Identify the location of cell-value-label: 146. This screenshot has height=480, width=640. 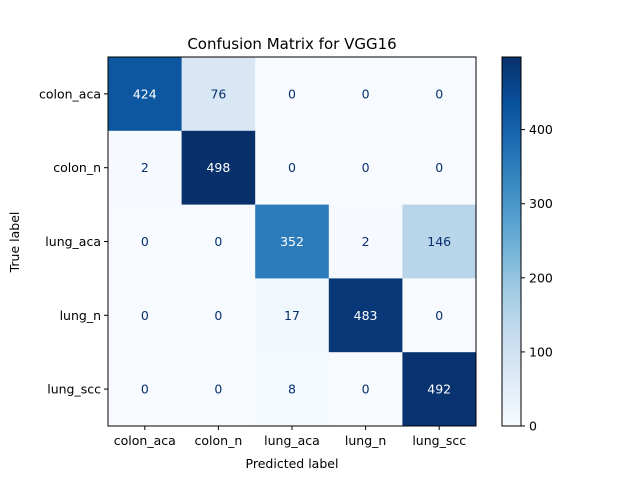
(439, 241).